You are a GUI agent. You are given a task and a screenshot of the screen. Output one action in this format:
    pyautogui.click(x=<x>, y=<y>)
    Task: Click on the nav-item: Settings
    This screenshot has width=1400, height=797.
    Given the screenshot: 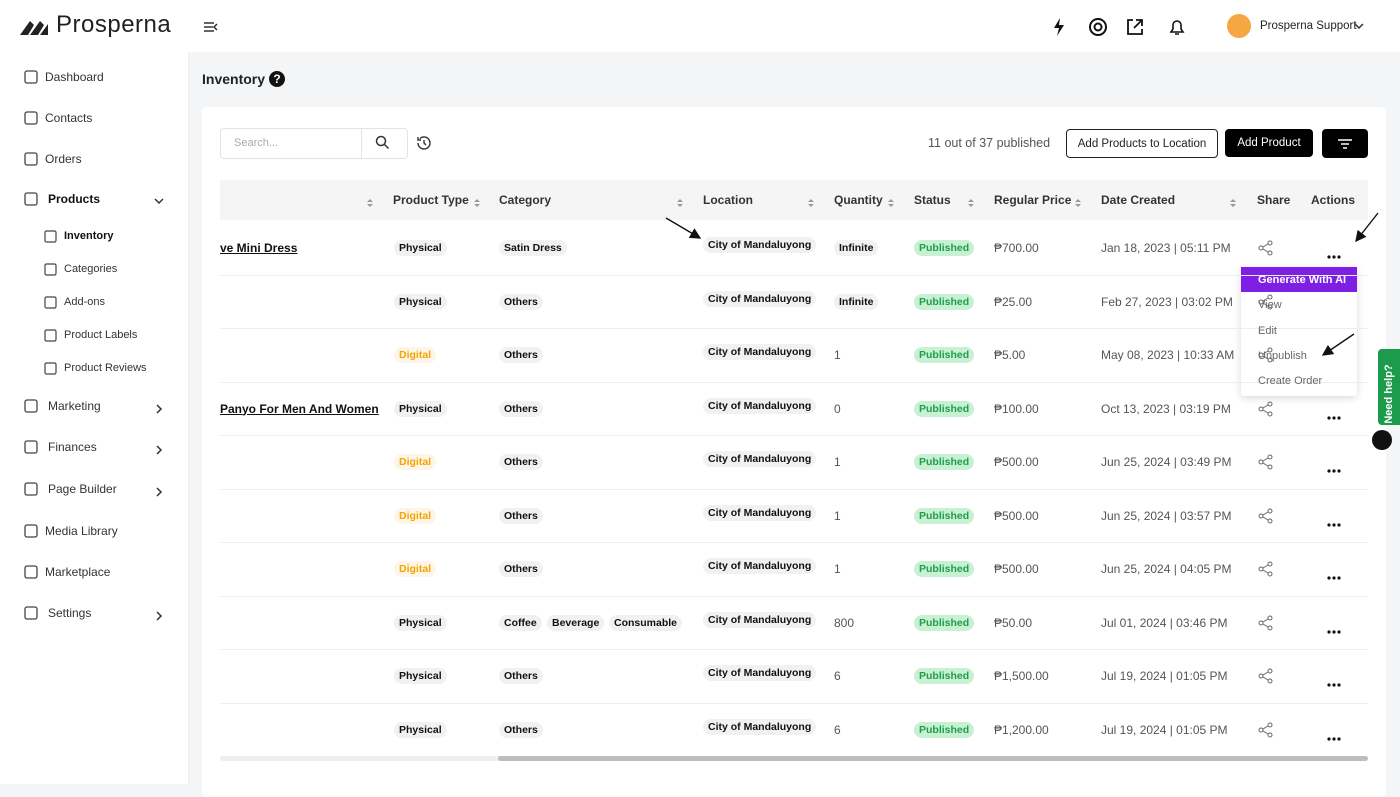 What is the action you would take?
    pyautogui.click(x=70, y=613)
    